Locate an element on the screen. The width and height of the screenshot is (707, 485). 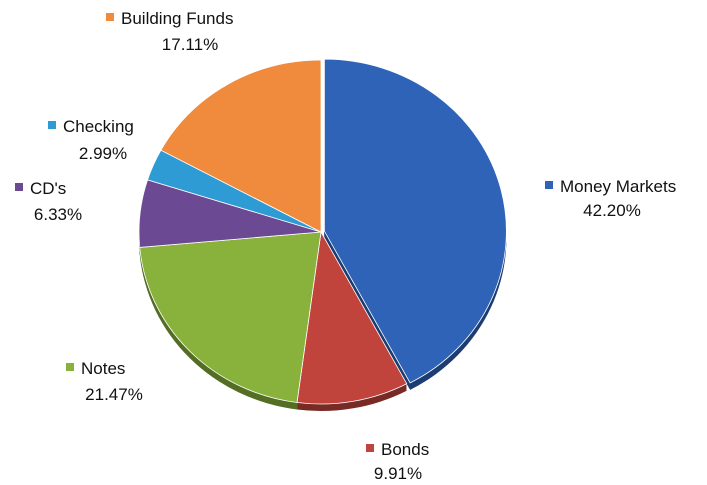
pie-slice-bonds is located at coordinates (352, 317).